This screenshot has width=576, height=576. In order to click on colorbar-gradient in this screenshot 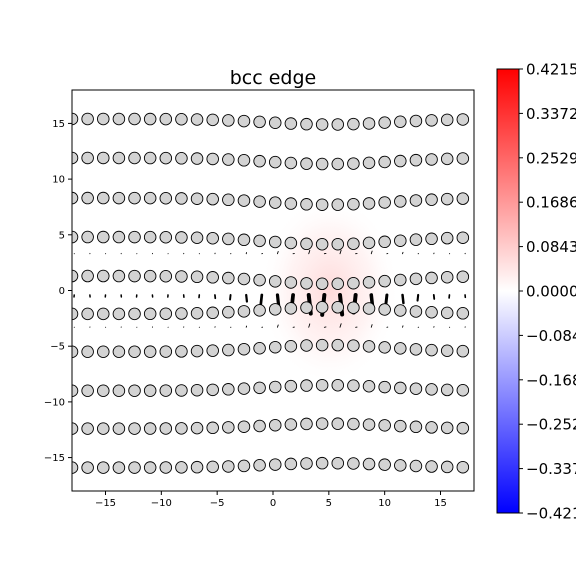, I will do `click(508, 291)`.